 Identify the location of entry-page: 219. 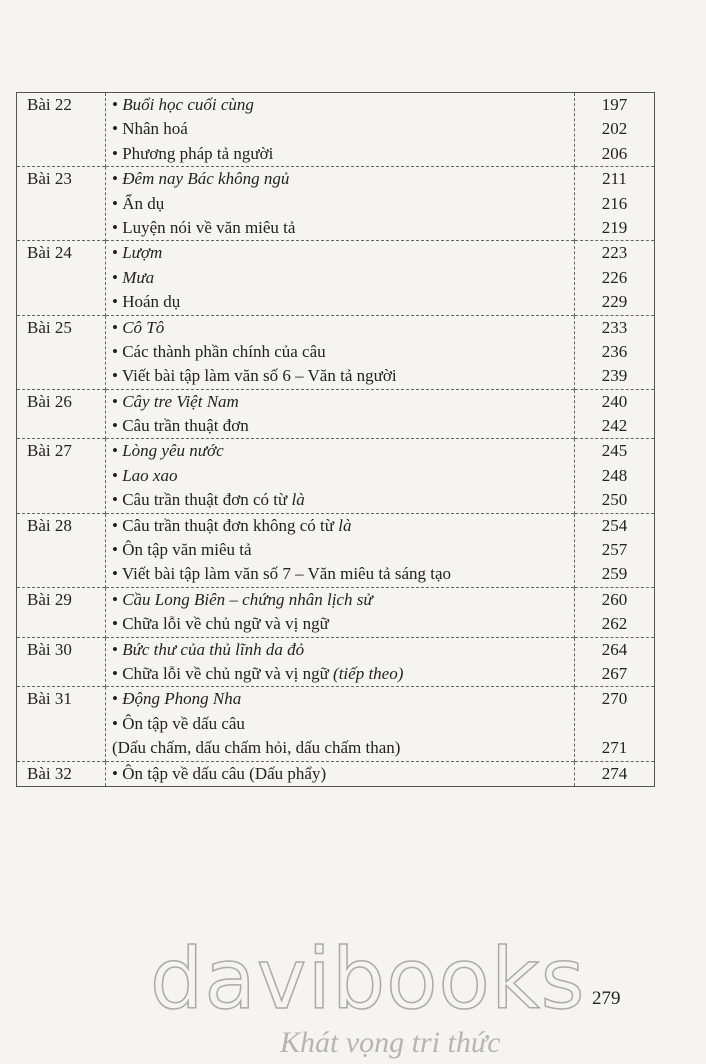
(614, 227).